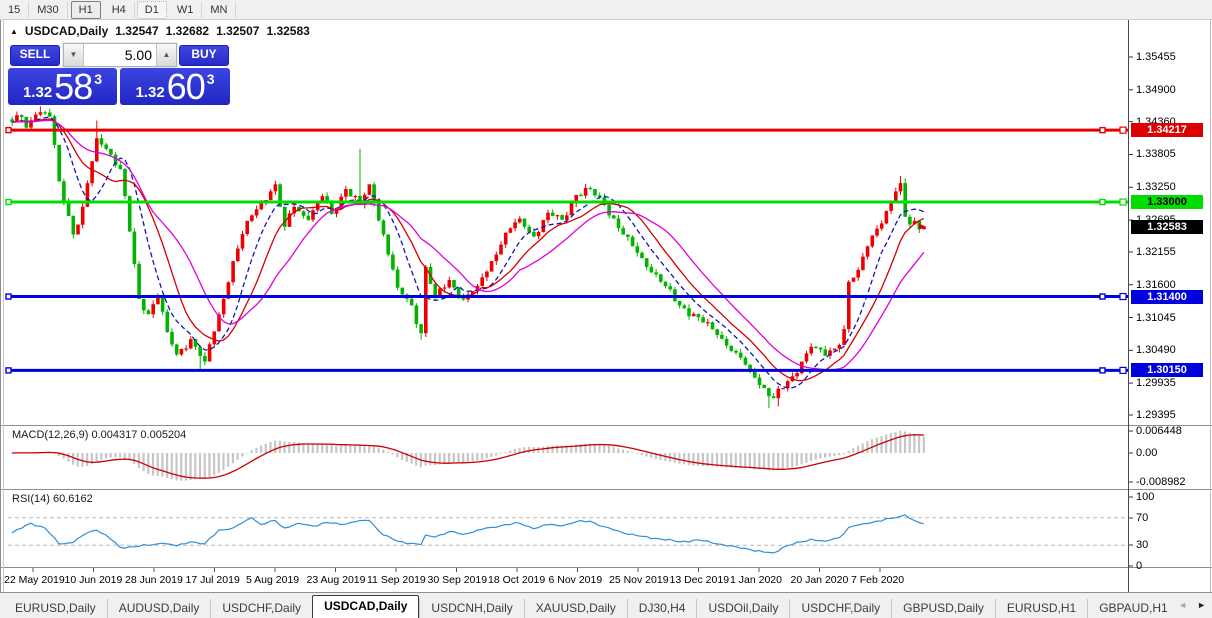 The width and height of the screenshot is (1212, 618). What do you see at coordinates (14, 31) in the screenshot?
I see `collapse-triangle-icon: ▲` at bounding box center [14, 31].